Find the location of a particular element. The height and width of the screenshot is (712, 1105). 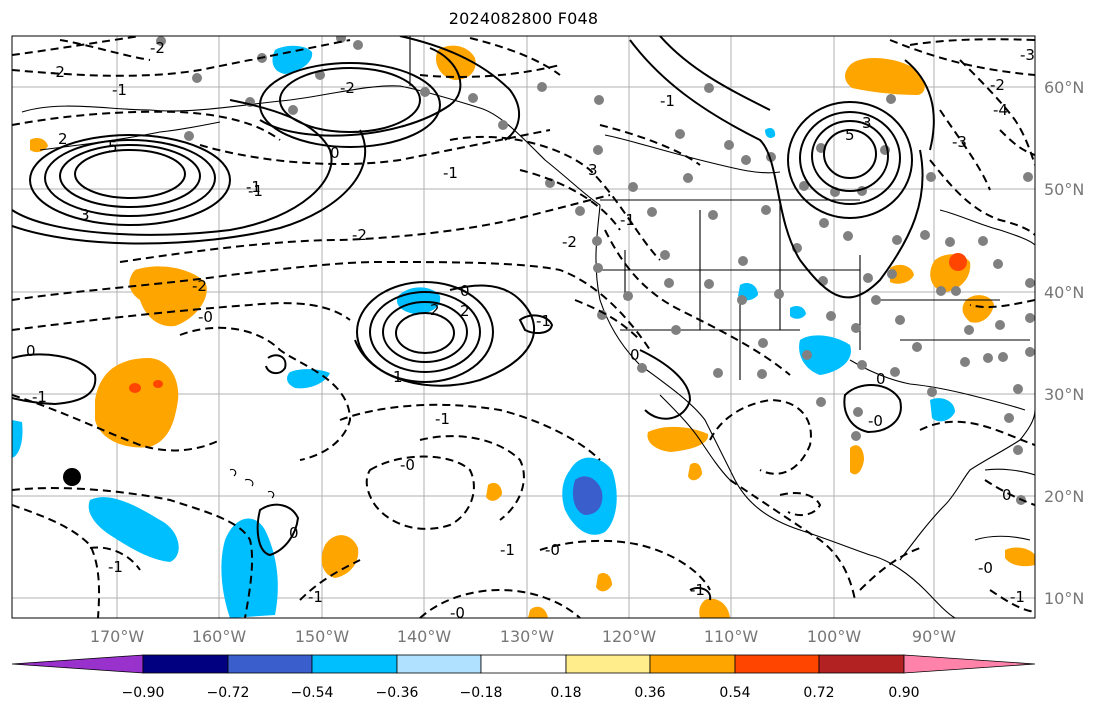

lon-tick-label: 90°W is located at coordinates (934, 636).